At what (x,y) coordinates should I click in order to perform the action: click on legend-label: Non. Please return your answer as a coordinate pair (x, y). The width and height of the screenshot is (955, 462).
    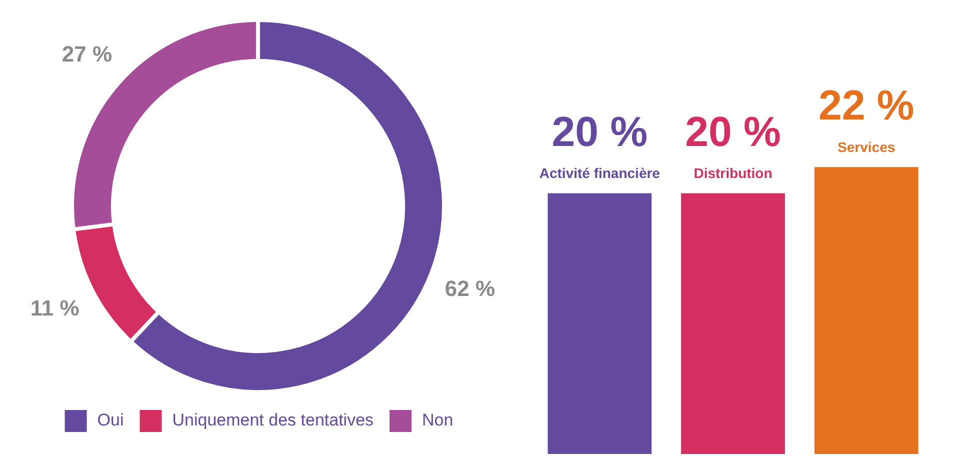
    Looking at the image, I should click on (438, 420).